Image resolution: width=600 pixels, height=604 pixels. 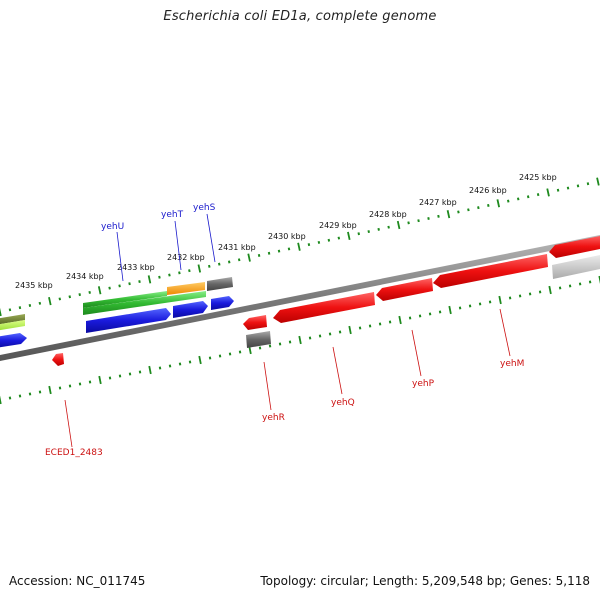 I want to click on scale-label: 2435 kbp, so click(x=34, y=285).